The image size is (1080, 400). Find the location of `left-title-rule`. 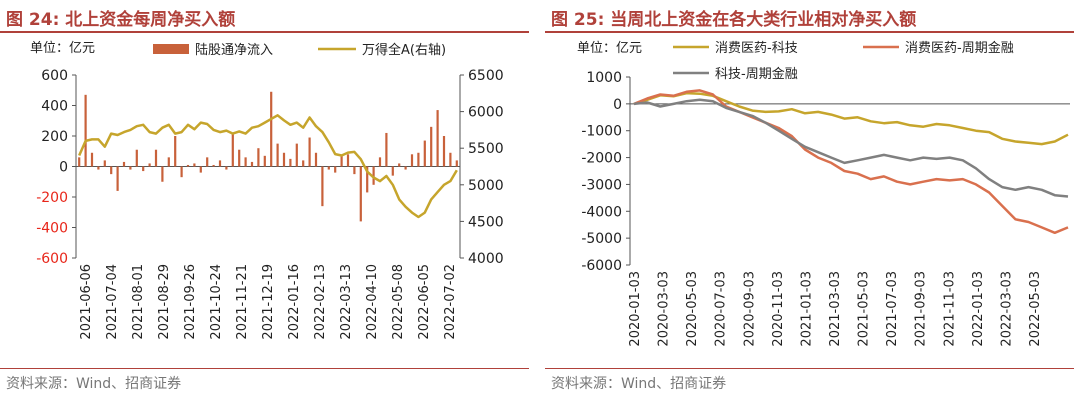

left-title-rule is located at coordinates (264, 32).